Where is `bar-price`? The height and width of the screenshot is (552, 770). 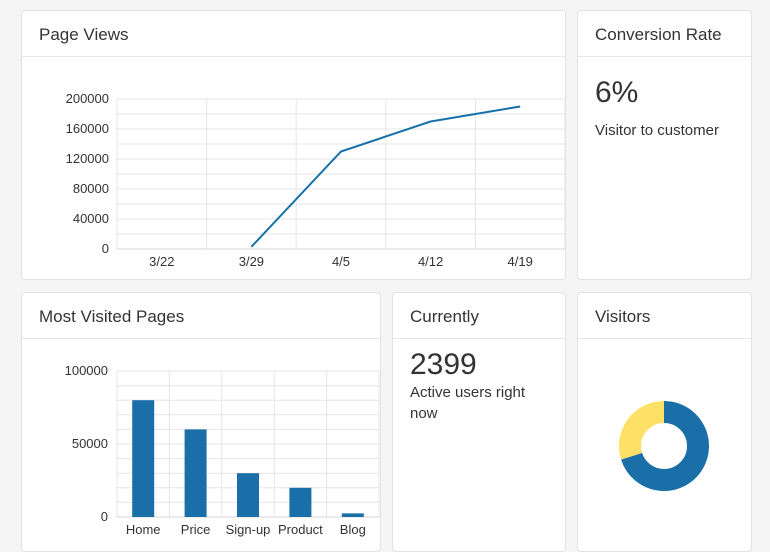
bar-price is located at coordinates (195, 473).